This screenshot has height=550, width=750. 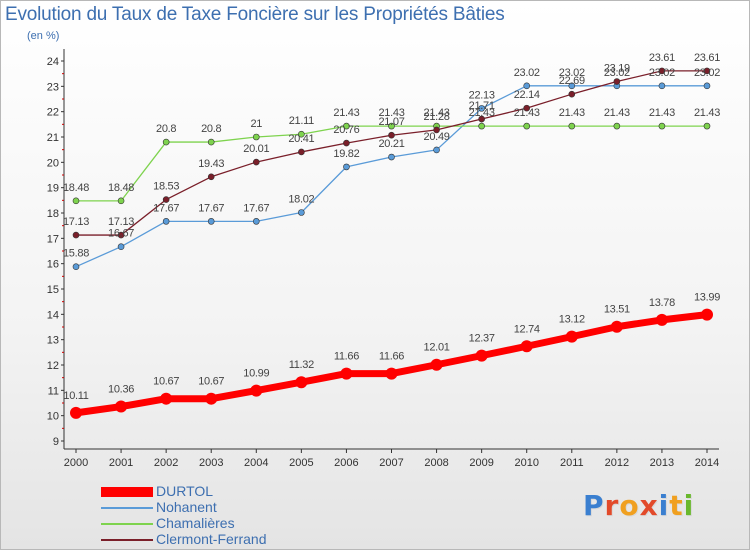 I want to click on x-tick-label: 2012, so click(x=617, y=463).